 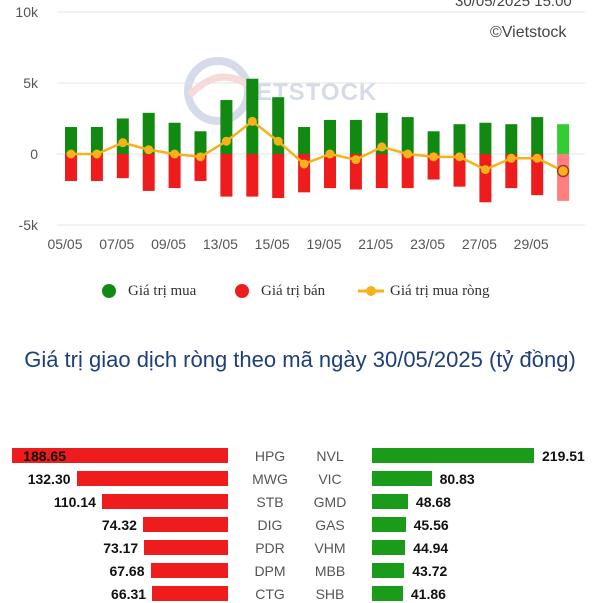 I want to click on legend-label-sell: Giá trị bán, so click(x=293, y=290).